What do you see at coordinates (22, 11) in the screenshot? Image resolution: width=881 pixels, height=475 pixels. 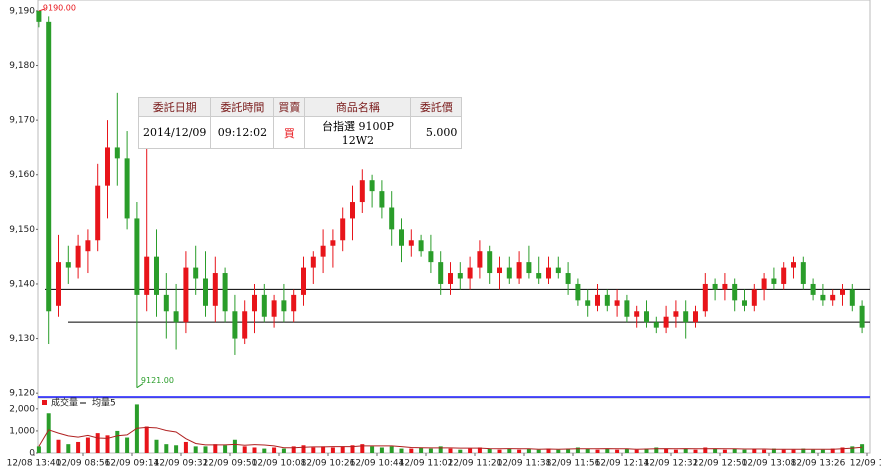 I see `y-tick-label: 9,190` at bounding box center [22, 11].